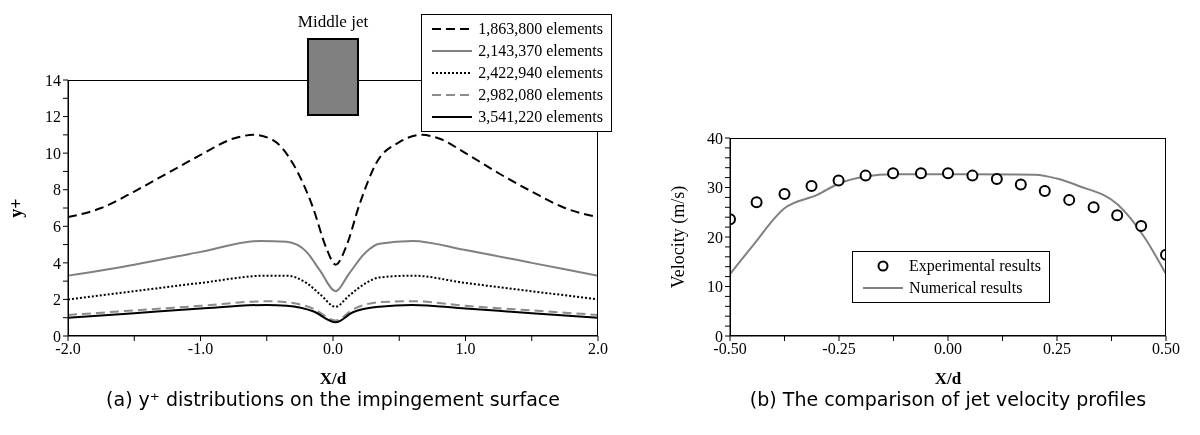 The image size is (1200, 435). What do you see at coordinates (598, 349) in the screenshot?
I see `x-tick-label: 2.0` at bounding box center [598, 349].